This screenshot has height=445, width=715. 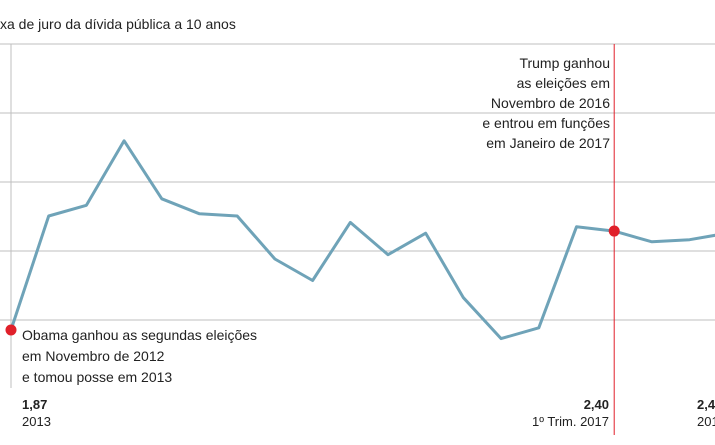 What do you see at coordinates (706, 404) in the screenshot?
I see `value-label-last: 2,4` at bounding box center [706, 404].